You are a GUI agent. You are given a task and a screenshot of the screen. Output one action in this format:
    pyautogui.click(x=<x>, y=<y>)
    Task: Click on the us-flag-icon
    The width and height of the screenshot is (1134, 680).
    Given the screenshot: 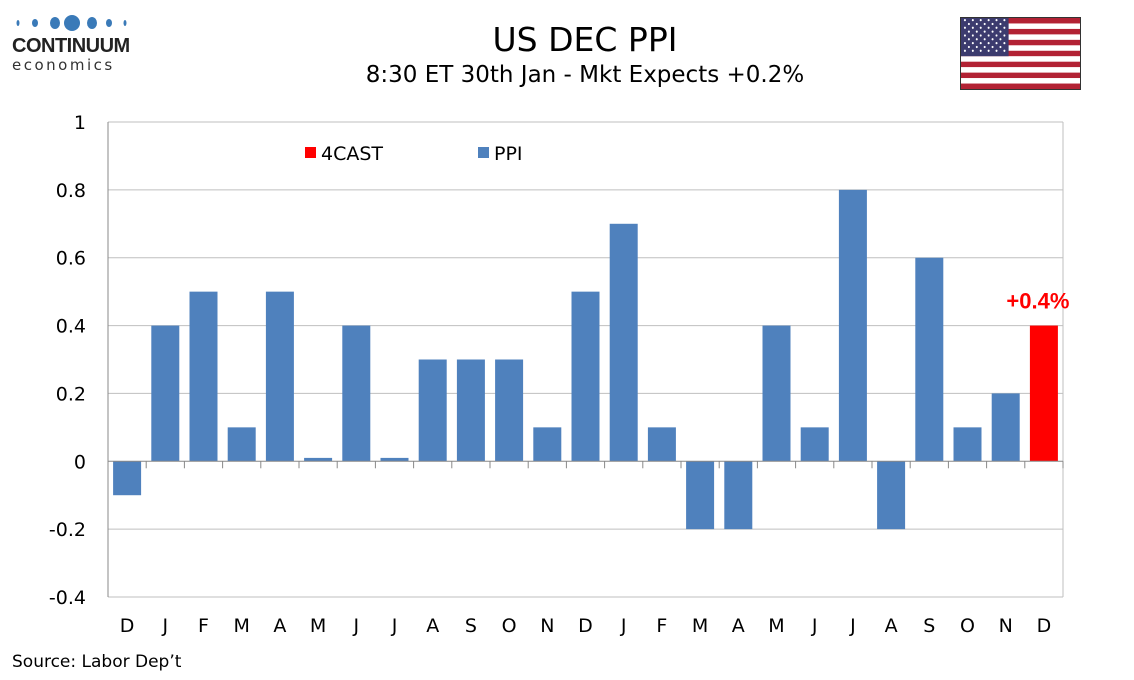 What is the action you would take?
    pyautogui.click(x=1020, y=53)
    